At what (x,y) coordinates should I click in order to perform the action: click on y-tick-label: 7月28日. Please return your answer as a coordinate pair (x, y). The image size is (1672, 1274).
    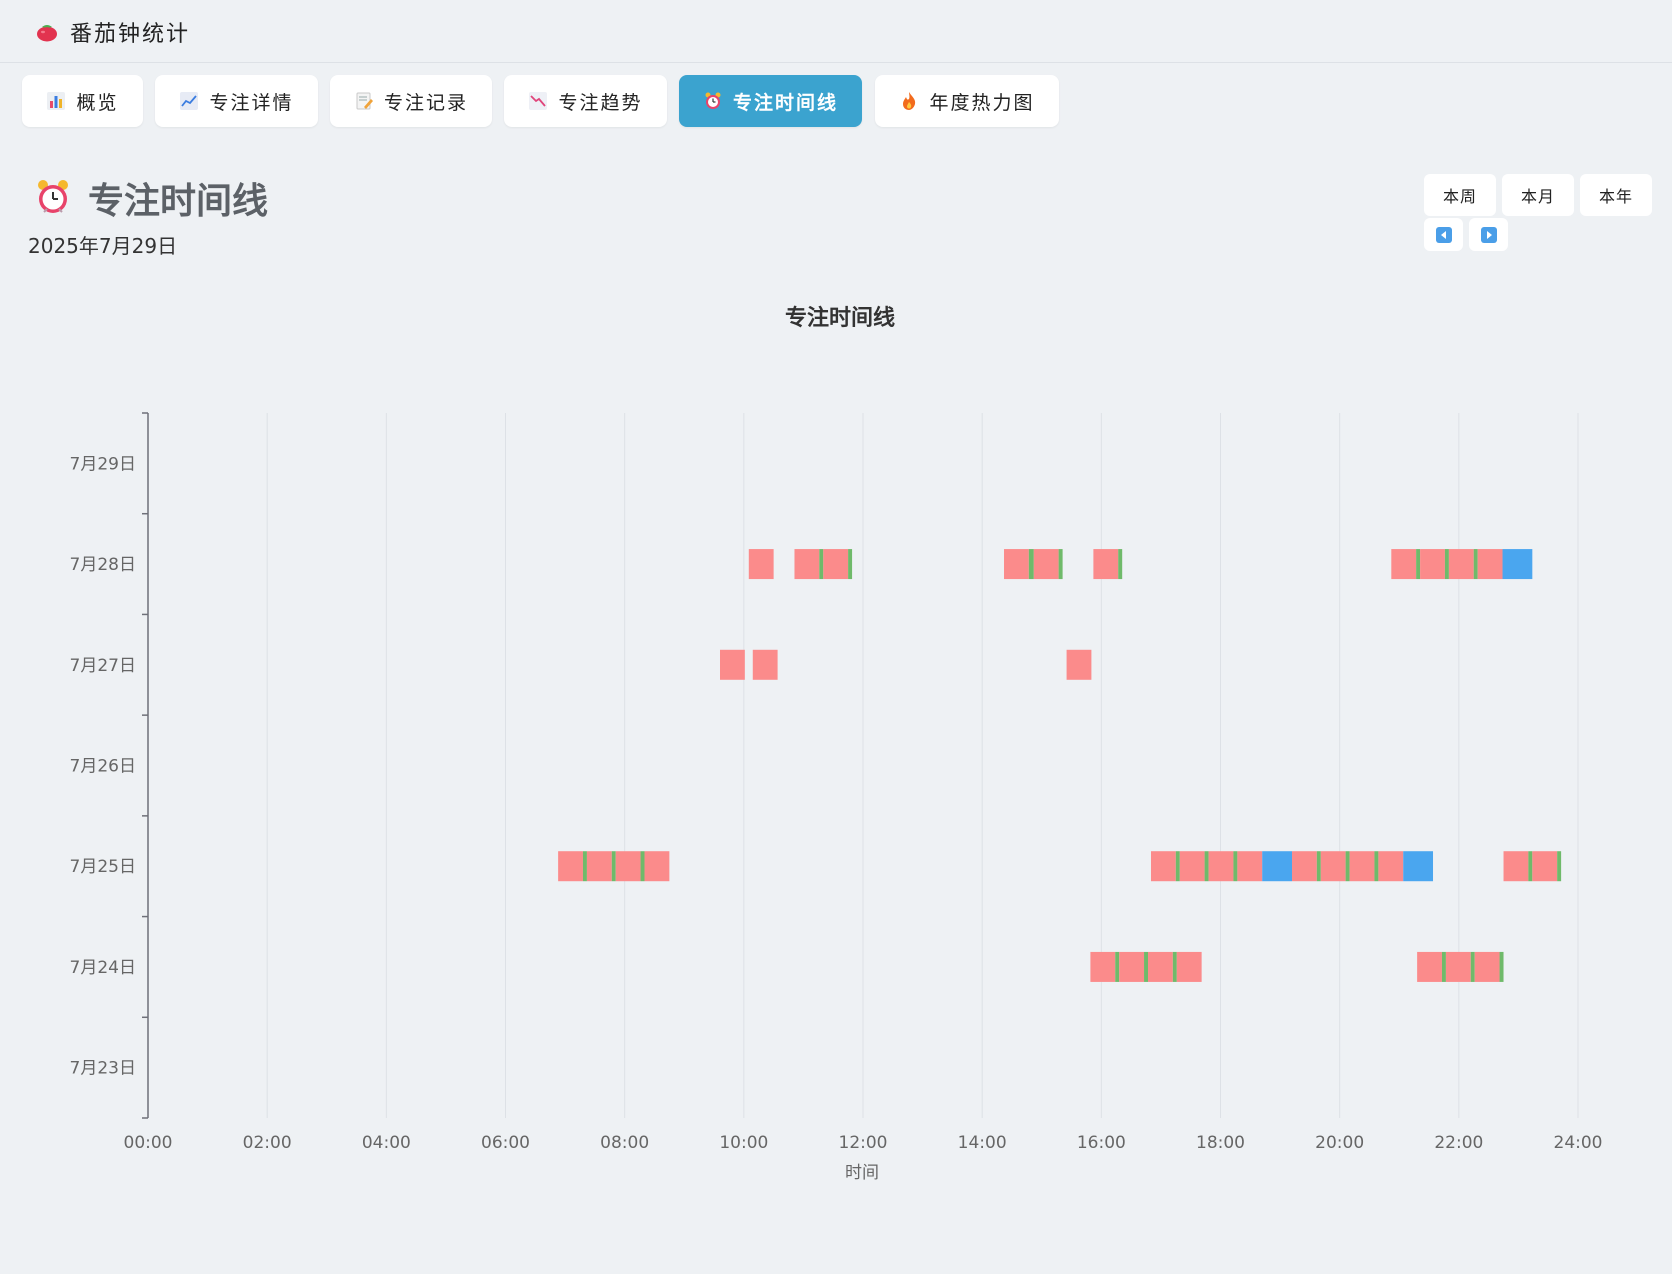
    Looking at the image, I should click on (103, 565).